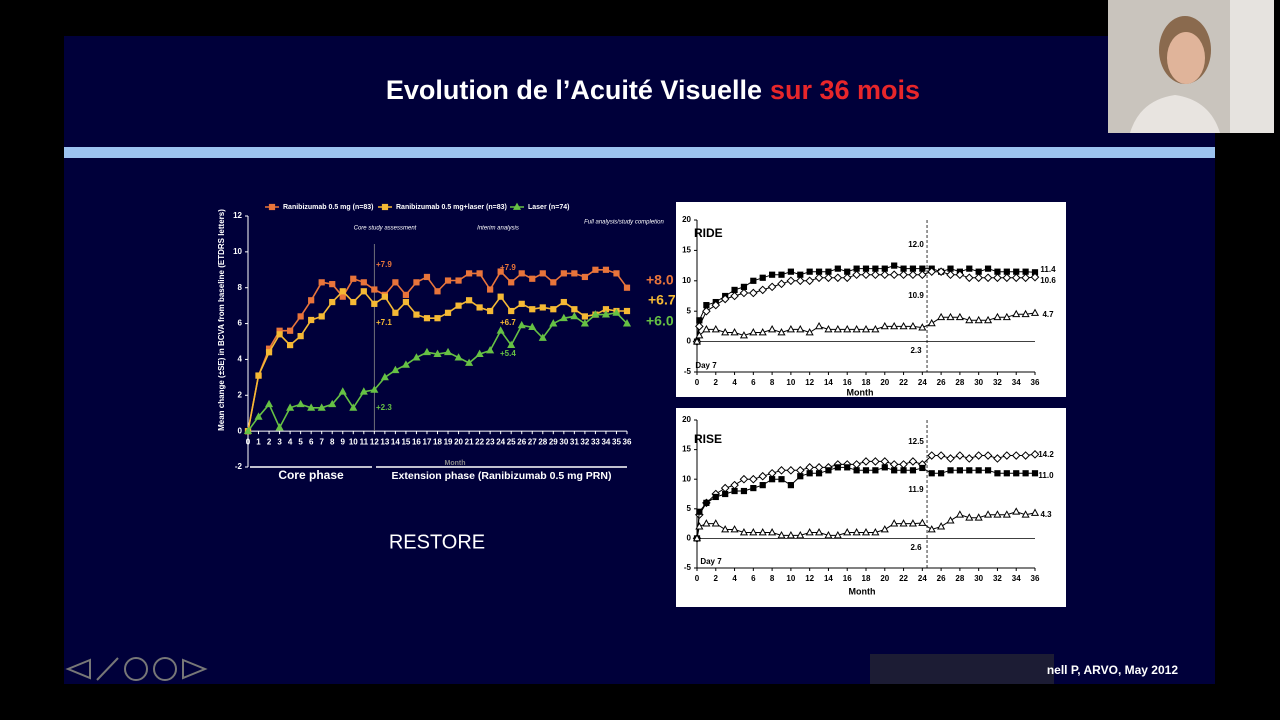 Image resolution: width=1280 pixels, height=720 pixels. Describe the element at coordinates (165, 669) in the screenshot. I see `nav-menu` at that location.